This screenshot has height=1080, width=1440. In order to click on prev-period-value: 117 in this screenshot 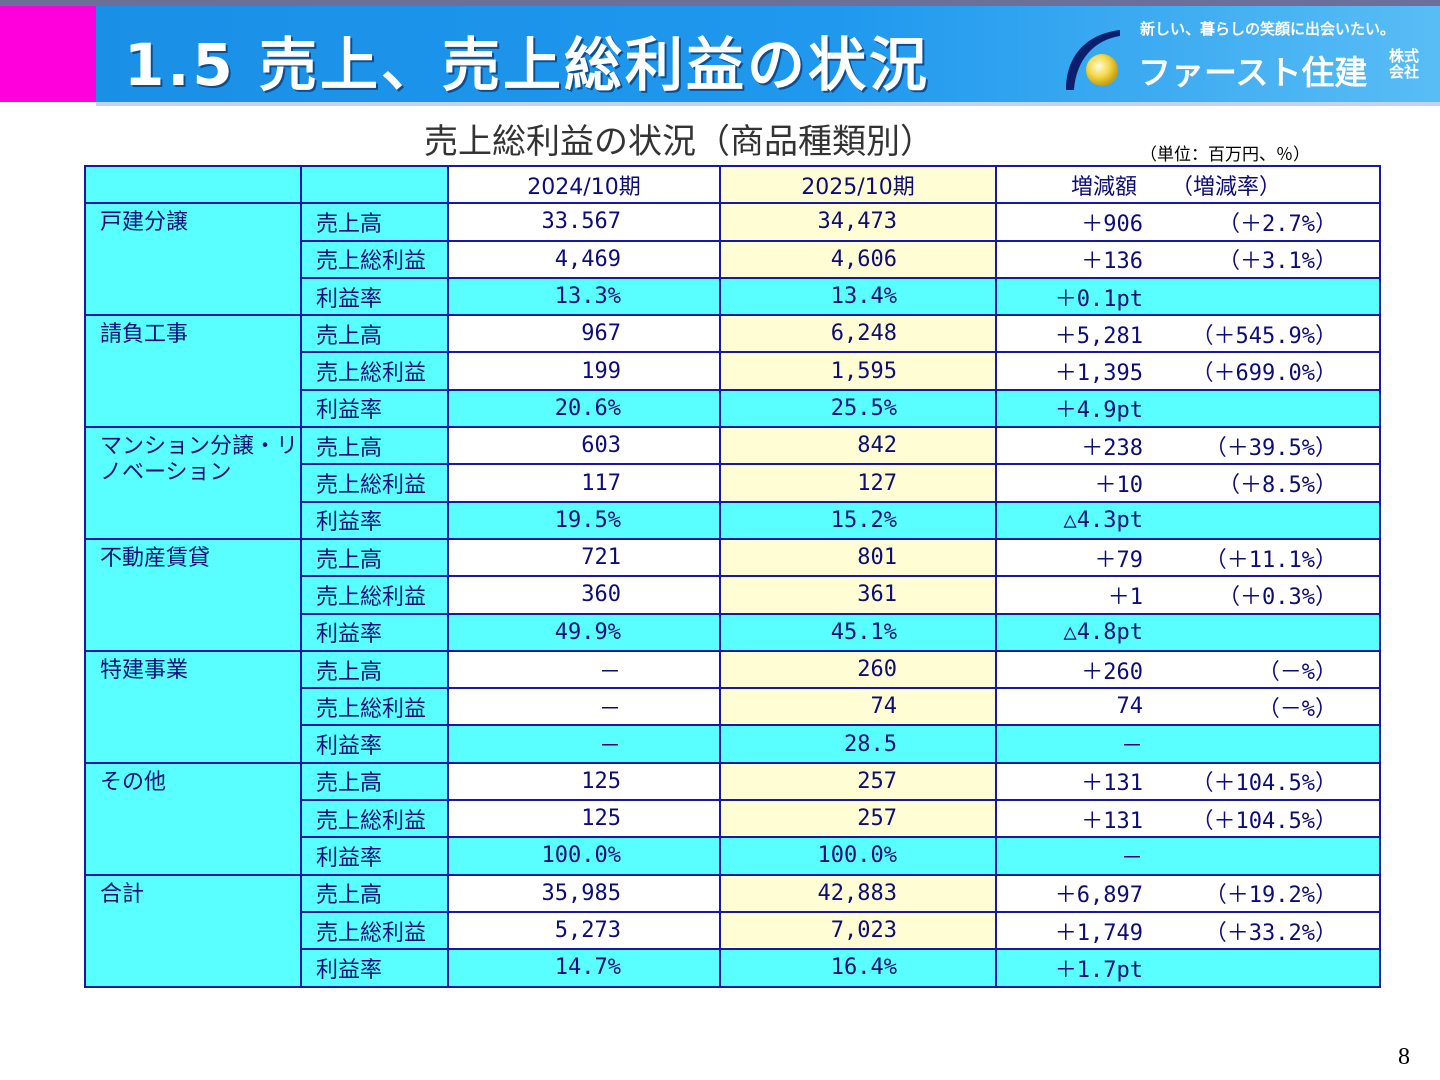, I will do `click(601, 483)`.